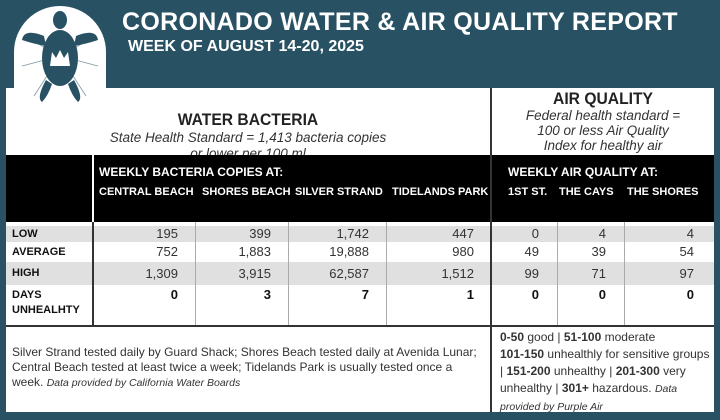 The width and height of the screenshot is (720, 420). What do you see at coordinates (246, 46) in the screenshot?
I see `report-subtitle: WEEK OF AUGUST 14-20, 2025` at bounding box center [246, 46].